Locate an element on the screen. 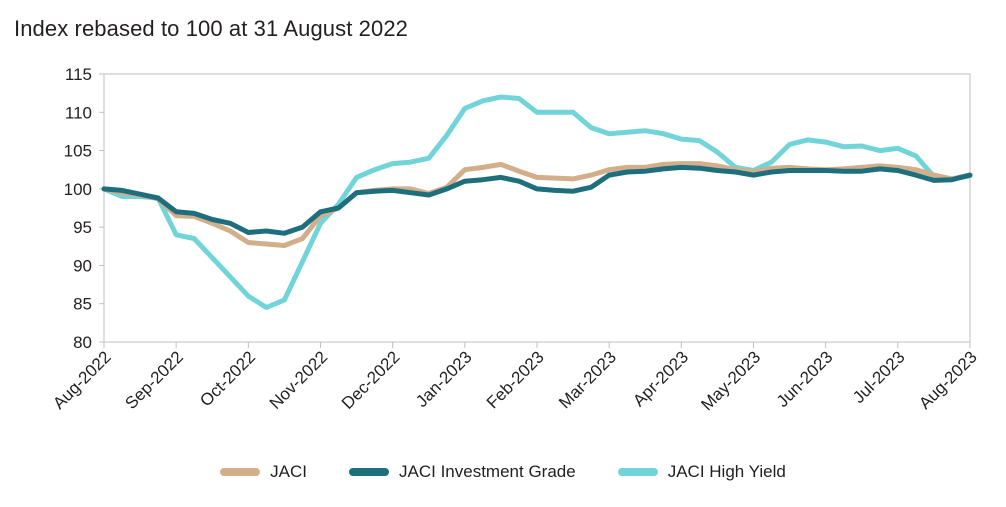 Image resolution: width=1006 pixels, height=507 pixels. y-axis: 80 85 90 95 100 105 110 115 is located at coordinates (84, 208).